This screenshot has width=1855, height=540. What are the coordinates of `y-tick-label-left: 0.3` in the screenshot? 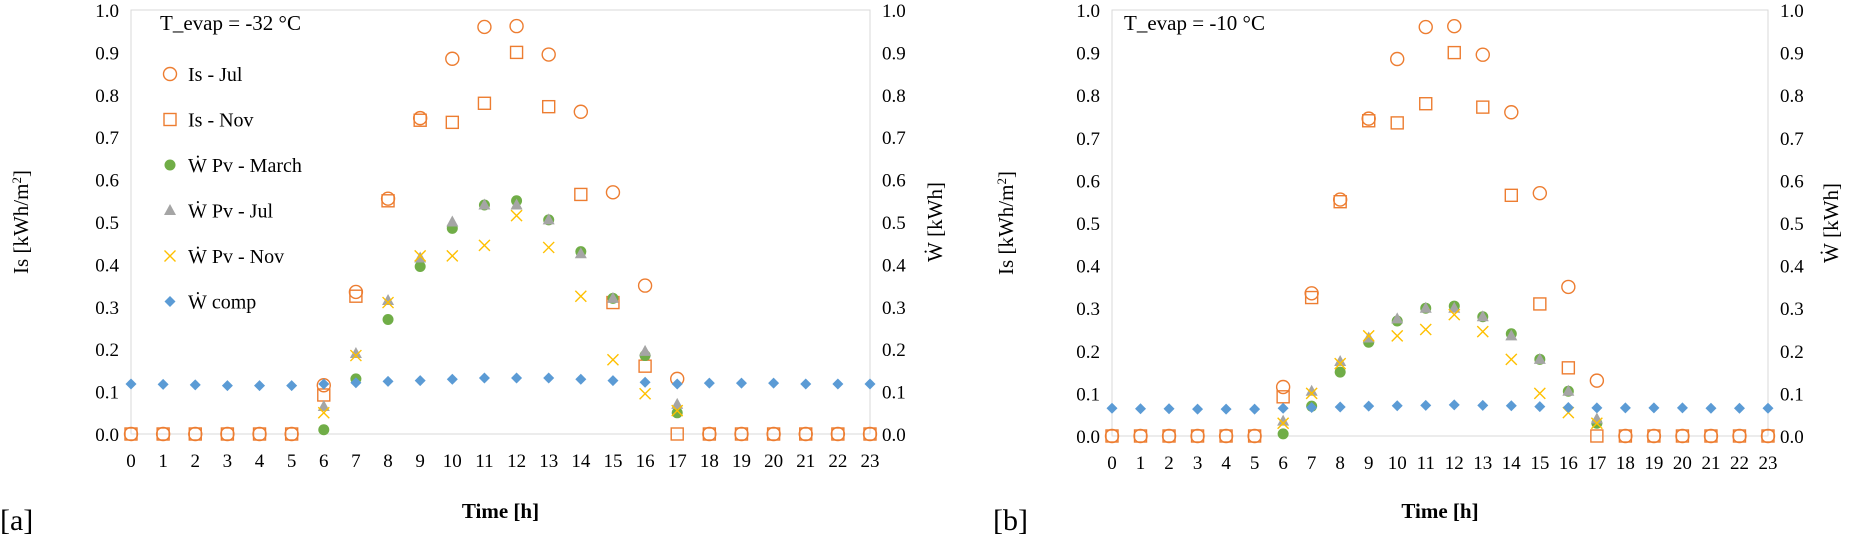 It's located at (1088, 309).